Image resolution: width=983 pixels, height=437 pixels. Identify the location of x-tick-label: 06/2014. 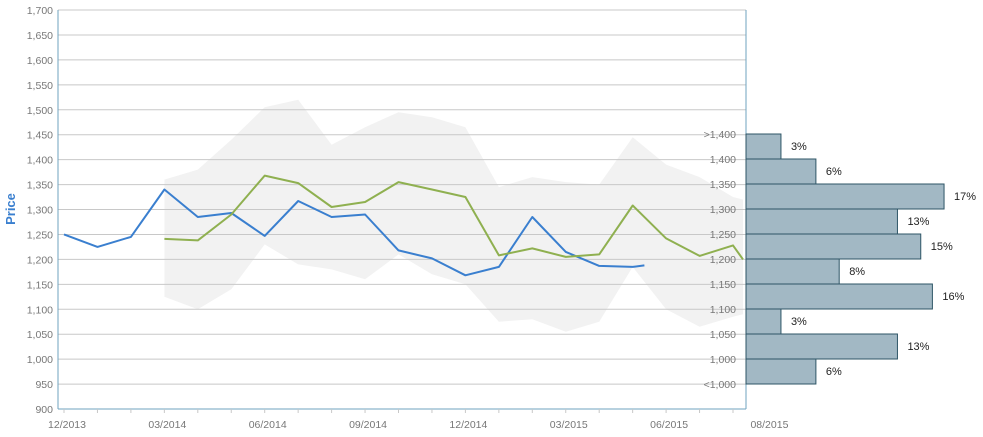
(268, 425).